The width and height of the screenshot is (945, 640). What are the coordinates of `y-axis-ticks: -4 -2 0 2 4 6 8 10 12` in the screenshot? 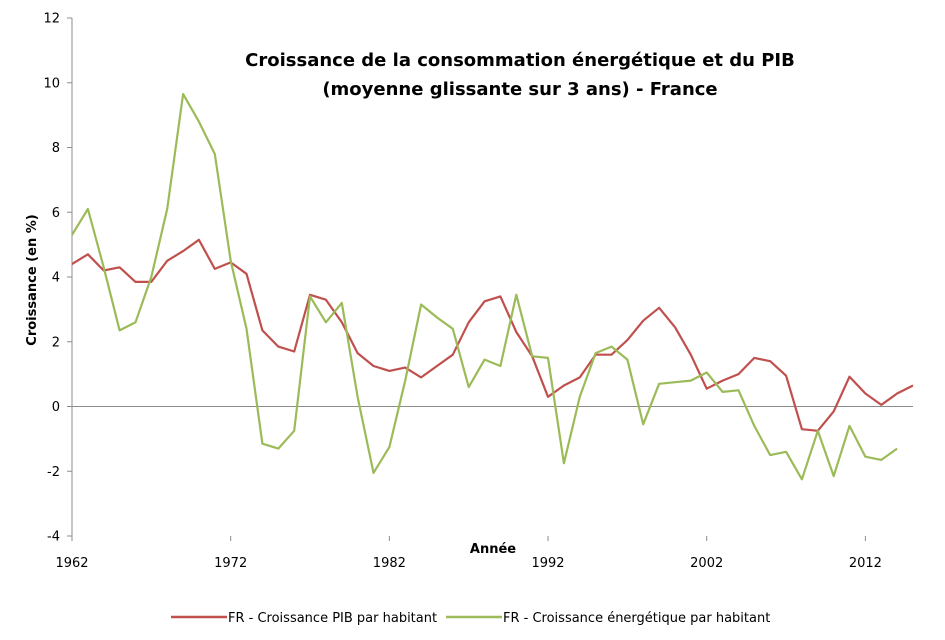 It's located at (57, 278).